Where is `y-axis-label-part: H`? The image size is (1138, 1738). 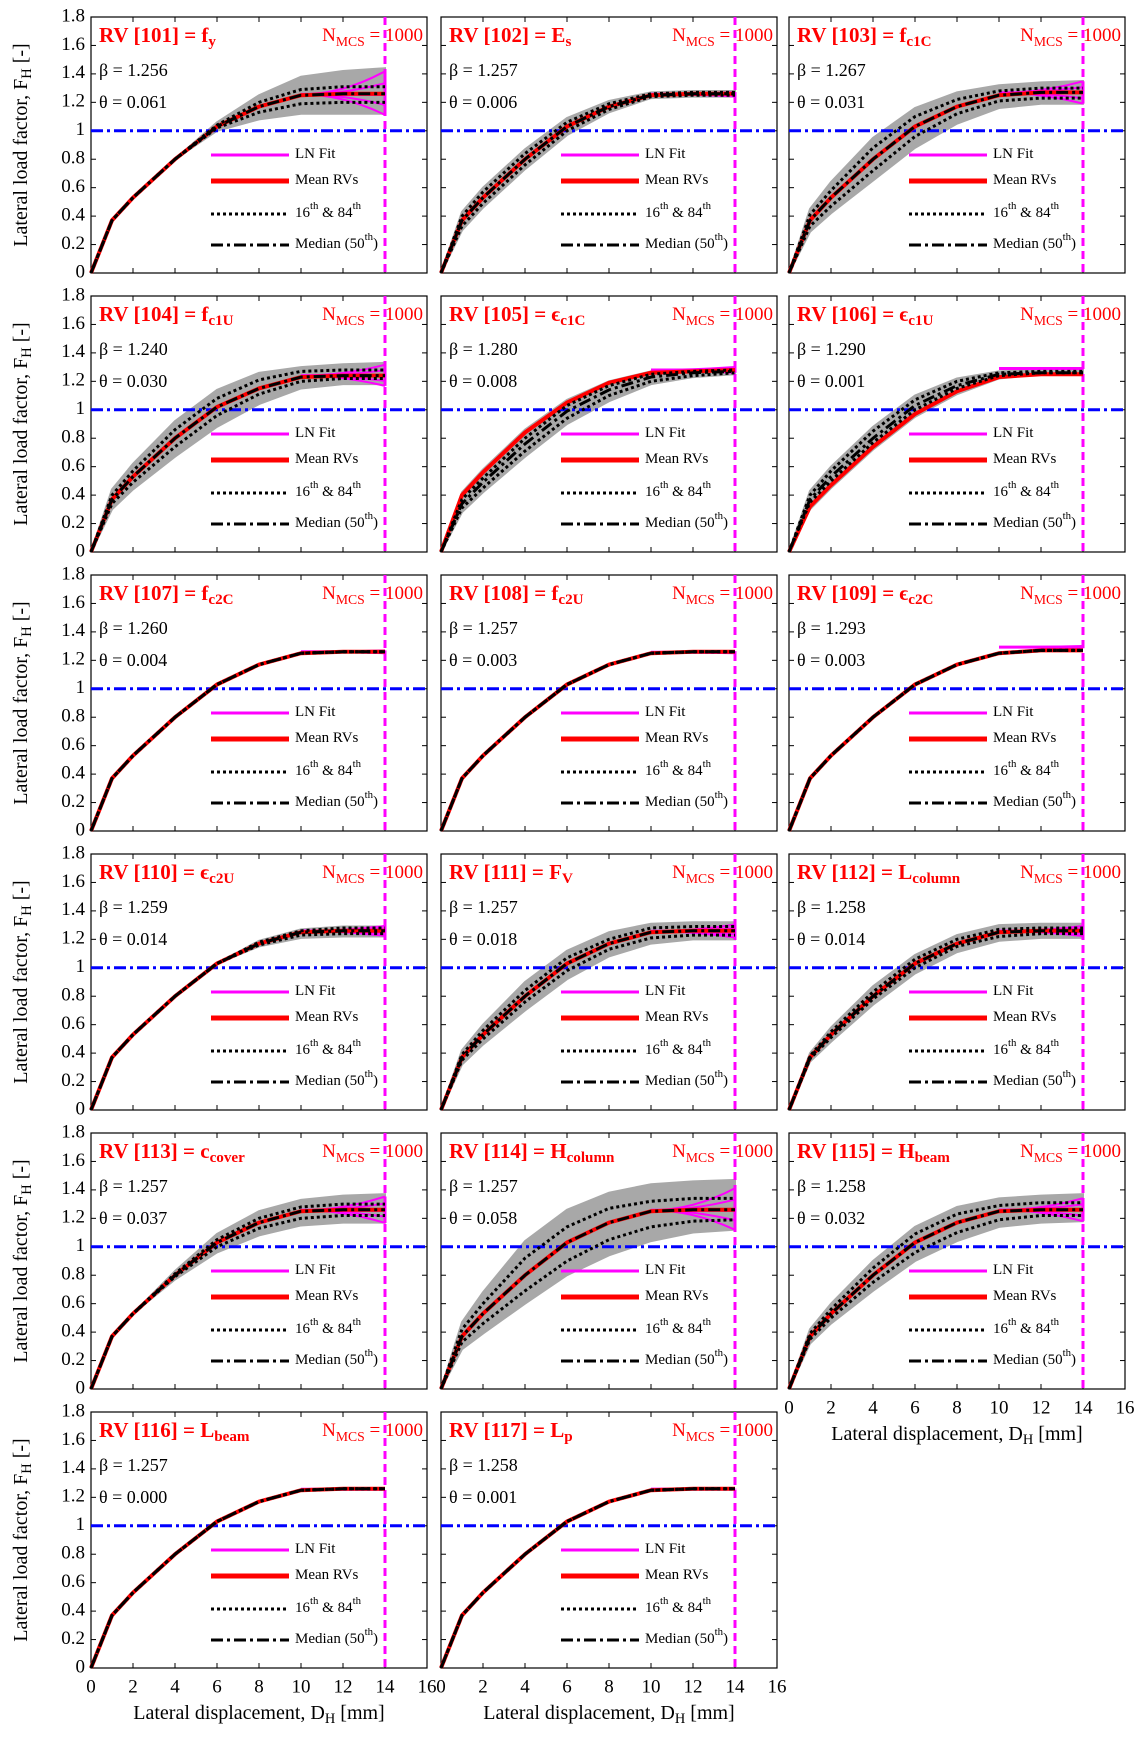 y-axis-label-part: H is located at coordinates (27, 1189).